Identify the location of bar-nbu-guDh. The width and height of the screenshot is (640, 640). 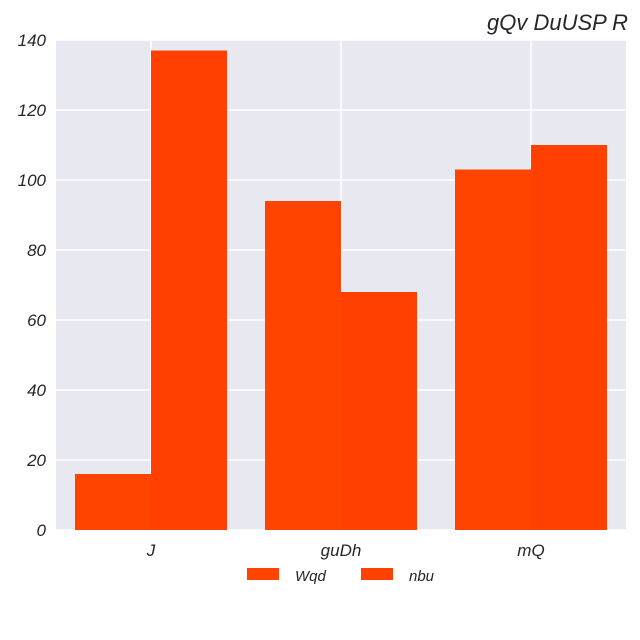
(379, 411).